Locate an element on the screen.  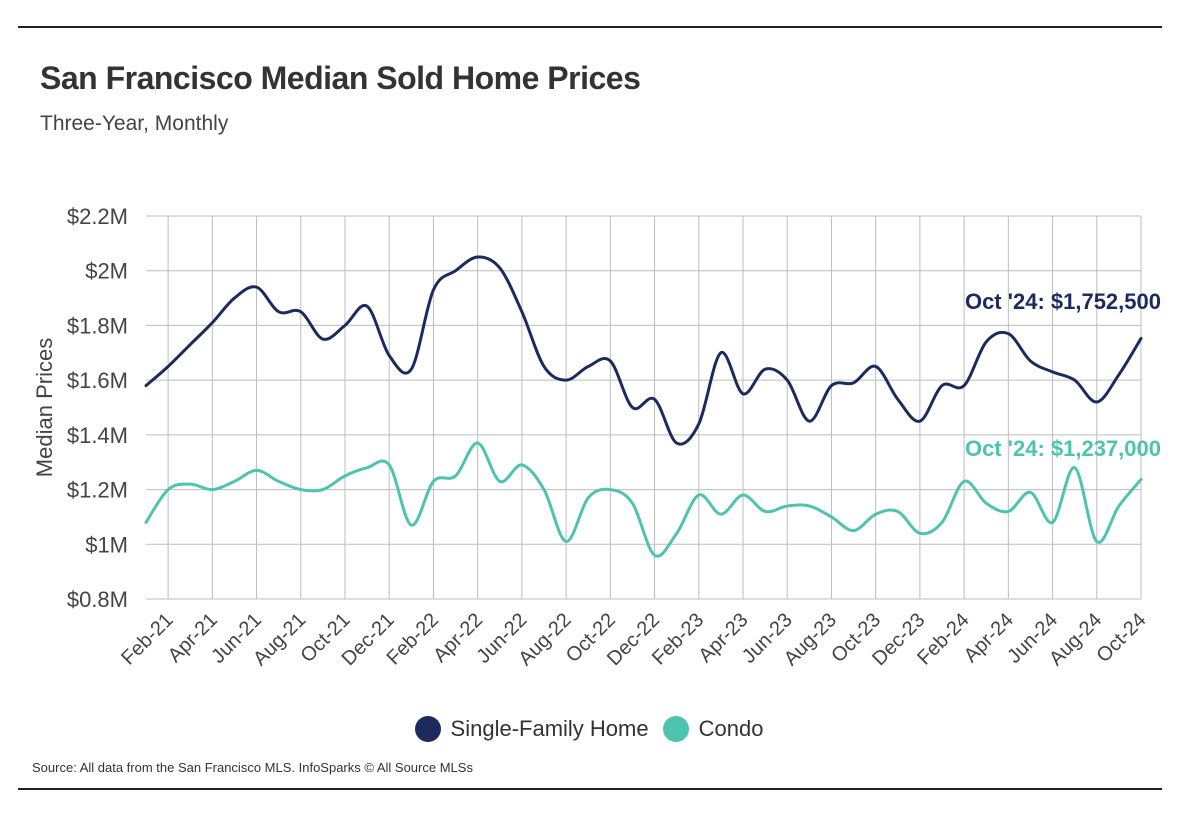
legend-item-condo: Condo is located at coordinates (713, 729).